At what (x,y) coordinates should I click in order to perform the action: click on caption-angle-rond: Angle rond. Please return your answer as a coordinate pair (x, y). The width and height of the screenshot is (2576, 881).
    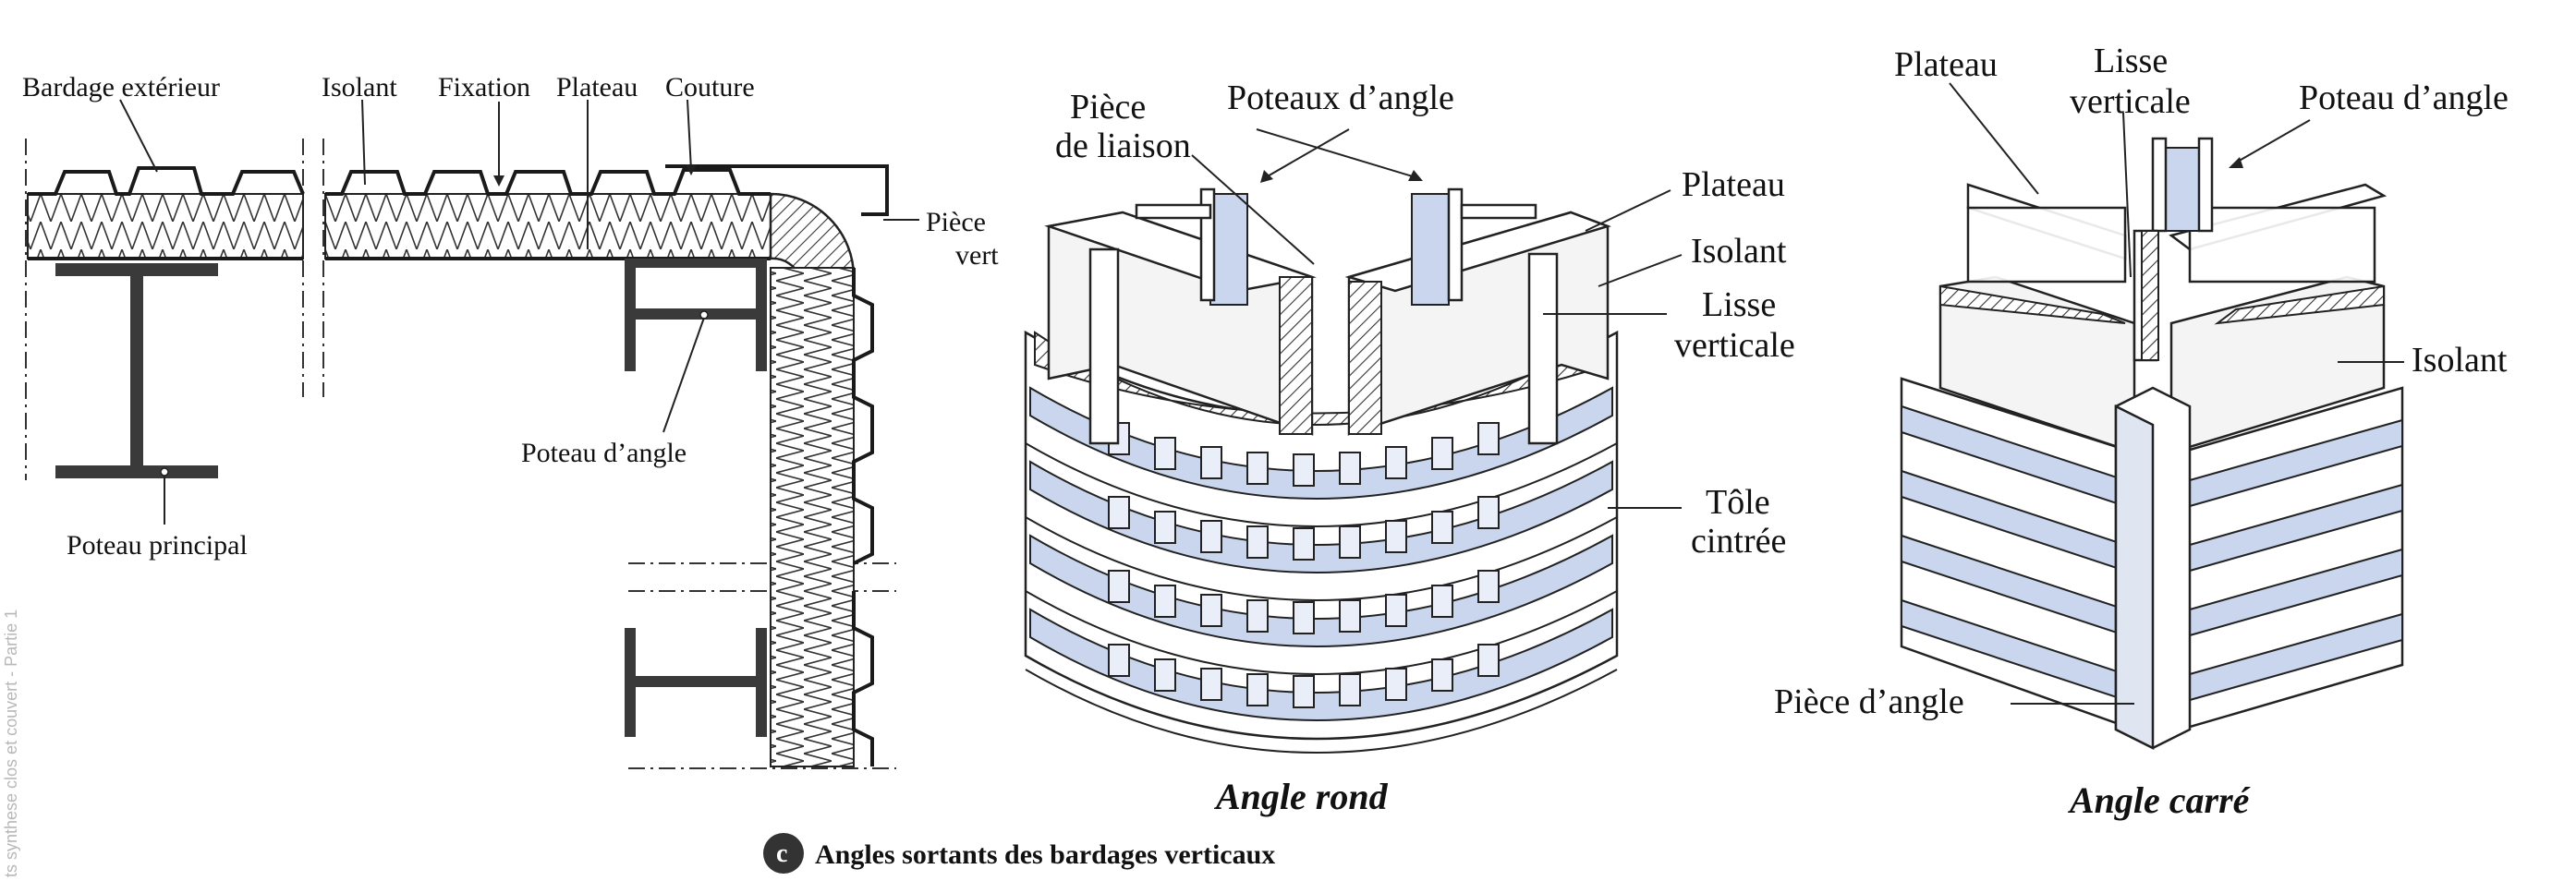
    Looking at the image, I should click on (1301, 797).